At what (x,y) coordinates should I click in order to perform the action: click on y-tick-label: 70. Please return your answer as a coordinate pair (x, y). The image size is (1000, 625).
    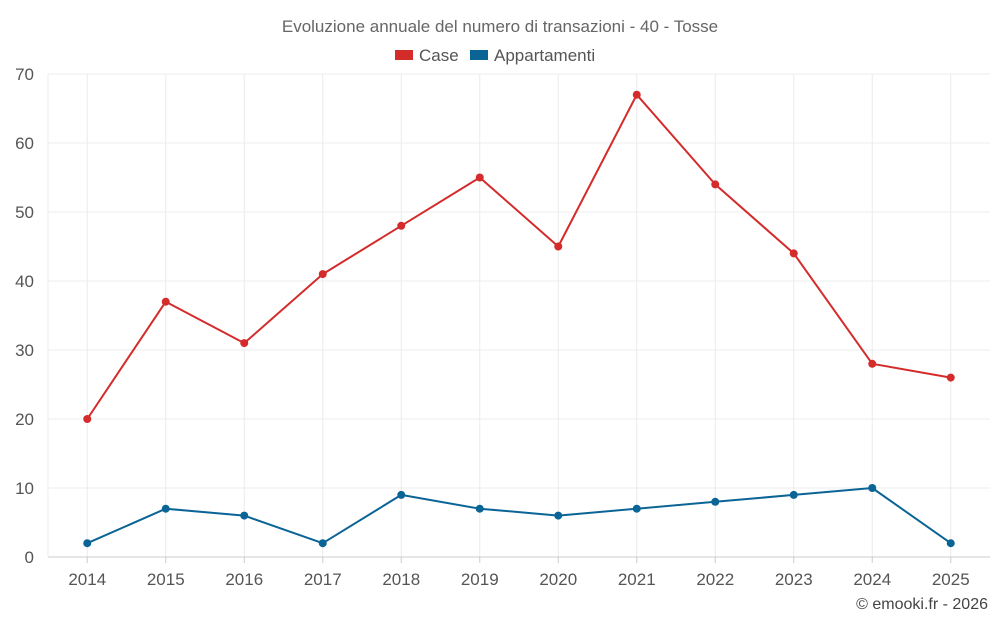
    Looking at the image, I should click on (24, 74).